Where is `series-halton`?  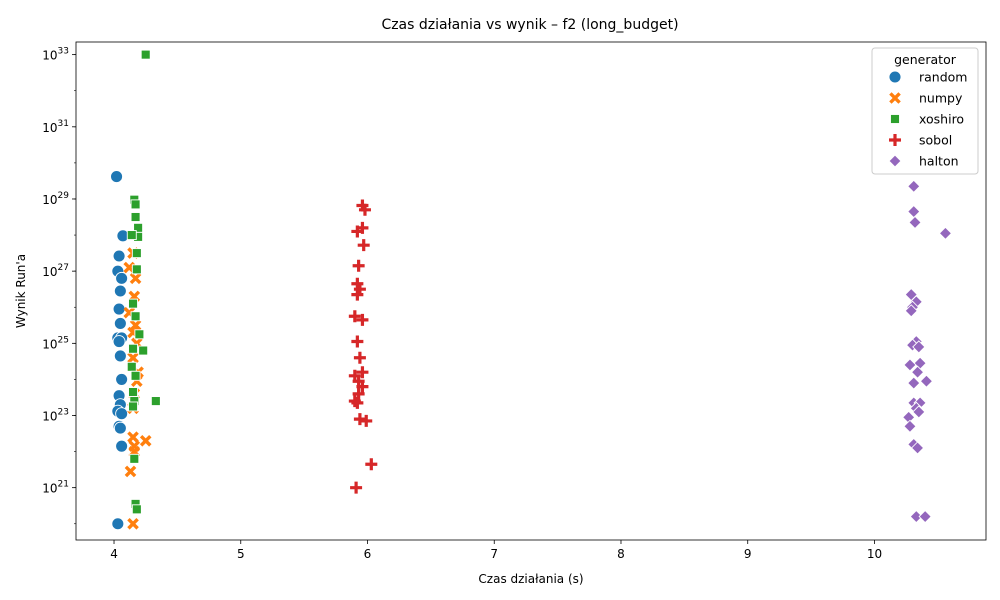 series-halton is located at coordinates (927, 351).